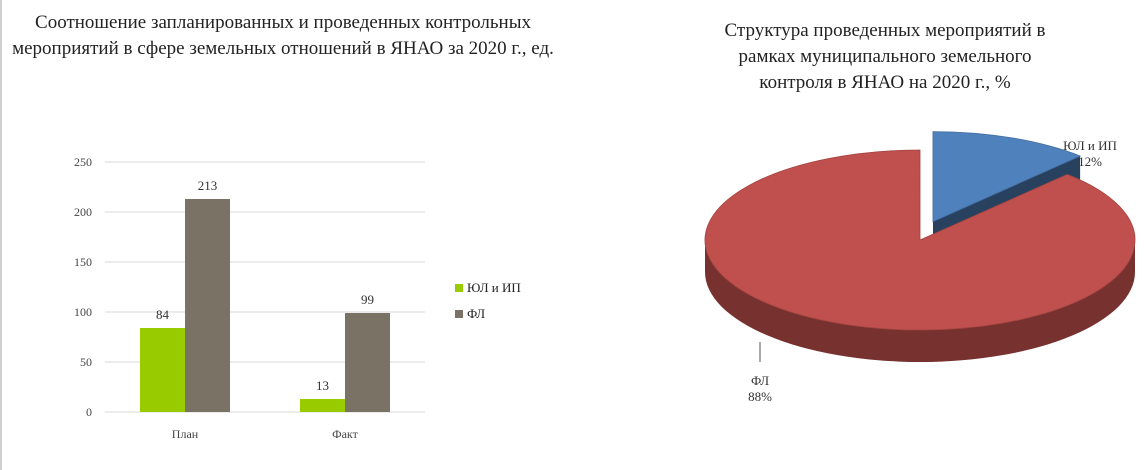 This screenshot has height=470, width=1146. What do you see at coordinates (322, 385) in the screenshot?
I see `data-label: 13` at bounding box center [322, 385].